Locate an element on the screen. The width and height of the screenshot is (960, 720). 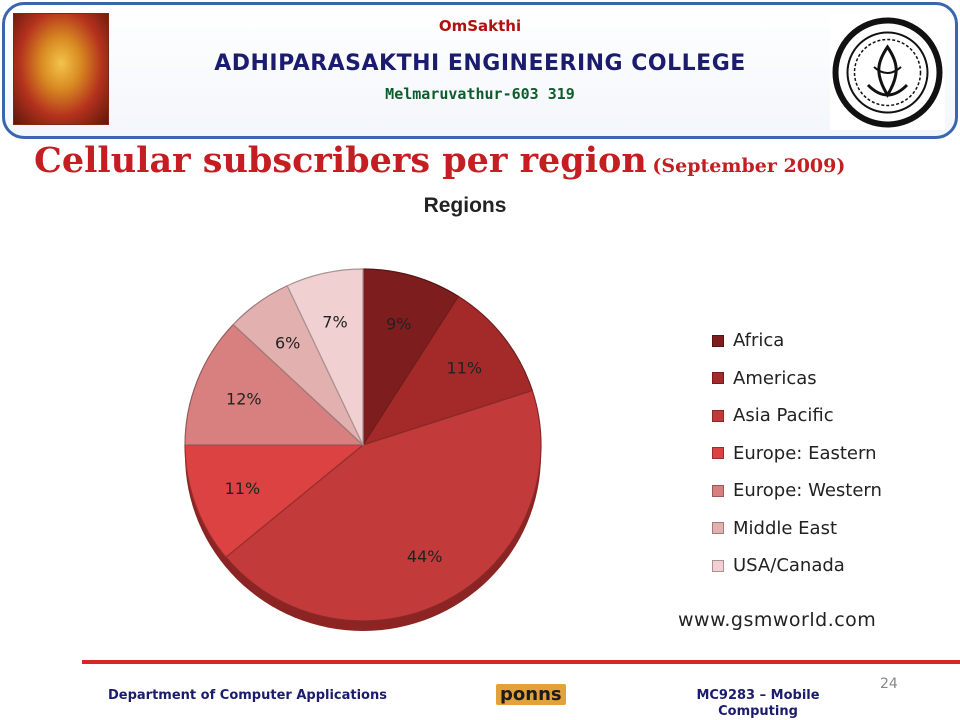
deity-portrait-icon is located at coordinates (61, 69).